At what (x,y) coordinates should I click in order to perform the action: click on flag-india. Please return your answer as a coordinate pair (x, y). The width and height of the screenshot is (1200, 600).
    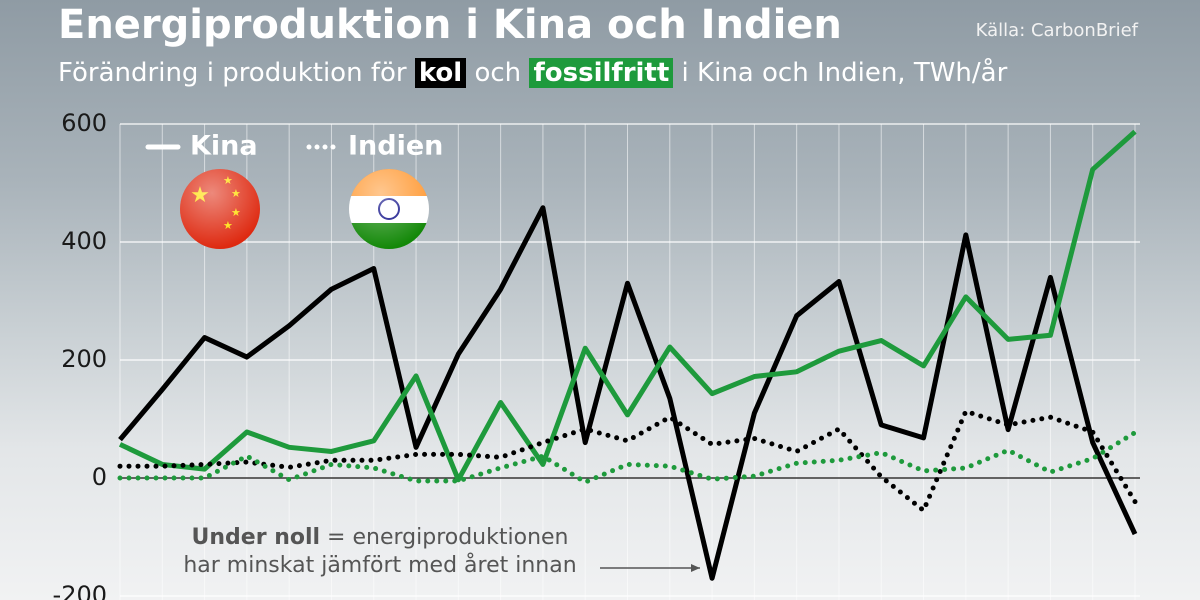
    Looking at the image, I should click on (389, 209).